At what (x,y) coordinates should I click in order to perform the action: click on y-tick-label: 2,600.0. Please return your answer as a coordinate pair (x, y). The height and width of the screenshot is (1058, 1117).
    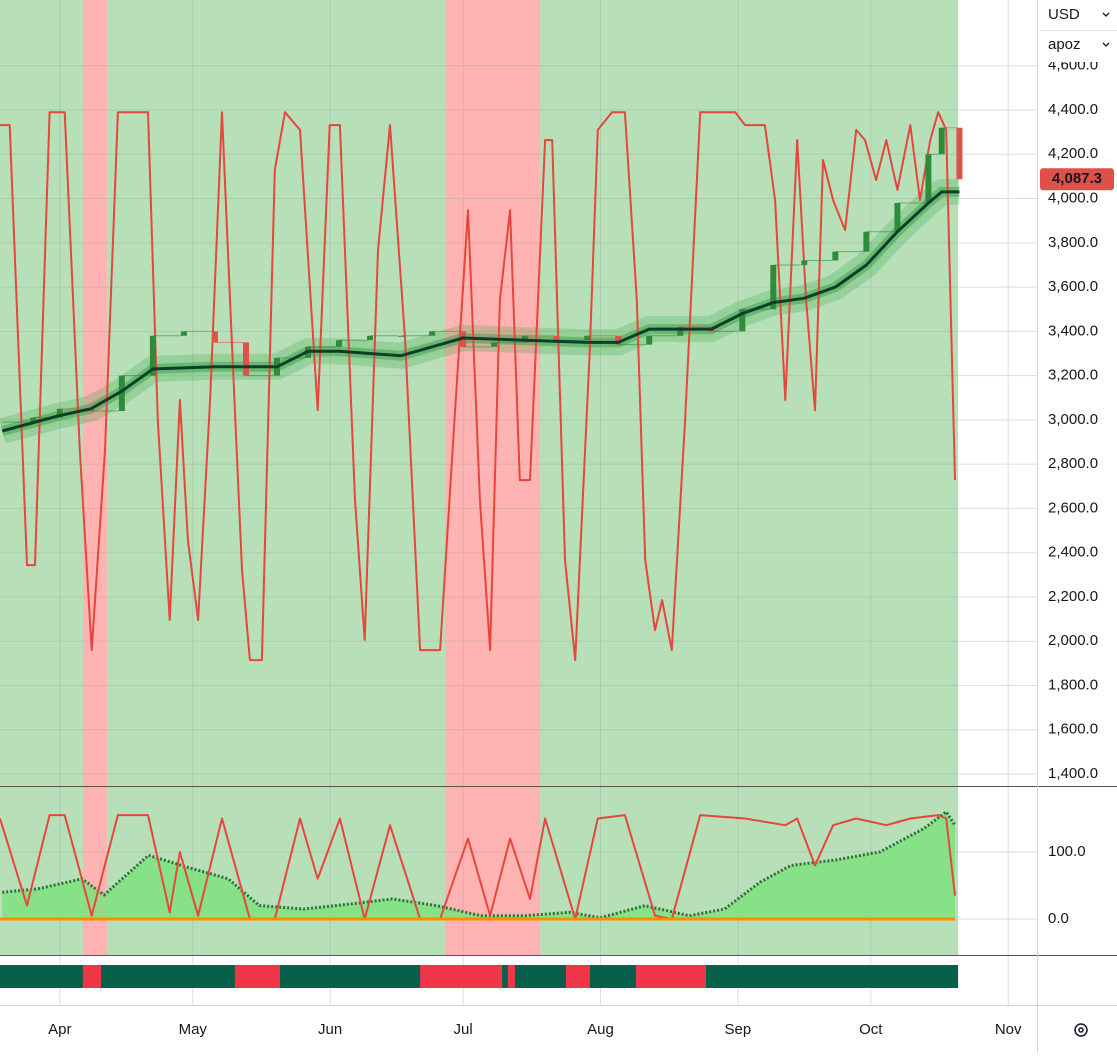
    Looking at the image, I should click on (1073, 507).